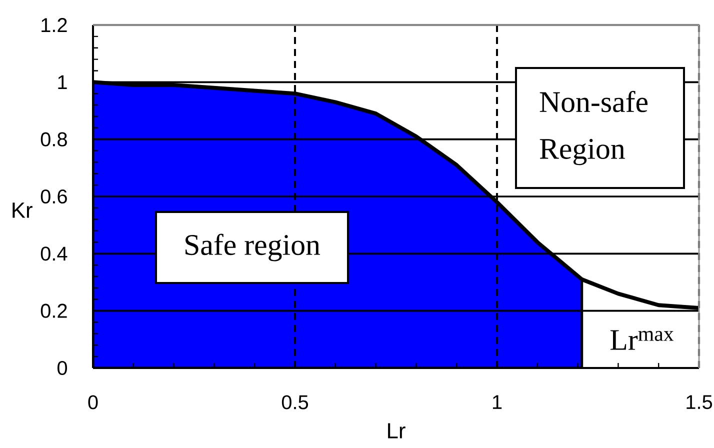 Image resolution: width=714 pixels, height=448 pixels. Describe the element at coordinates (53, 139) in the screenshot. I see `y-tick-label: 0.8` at that location.